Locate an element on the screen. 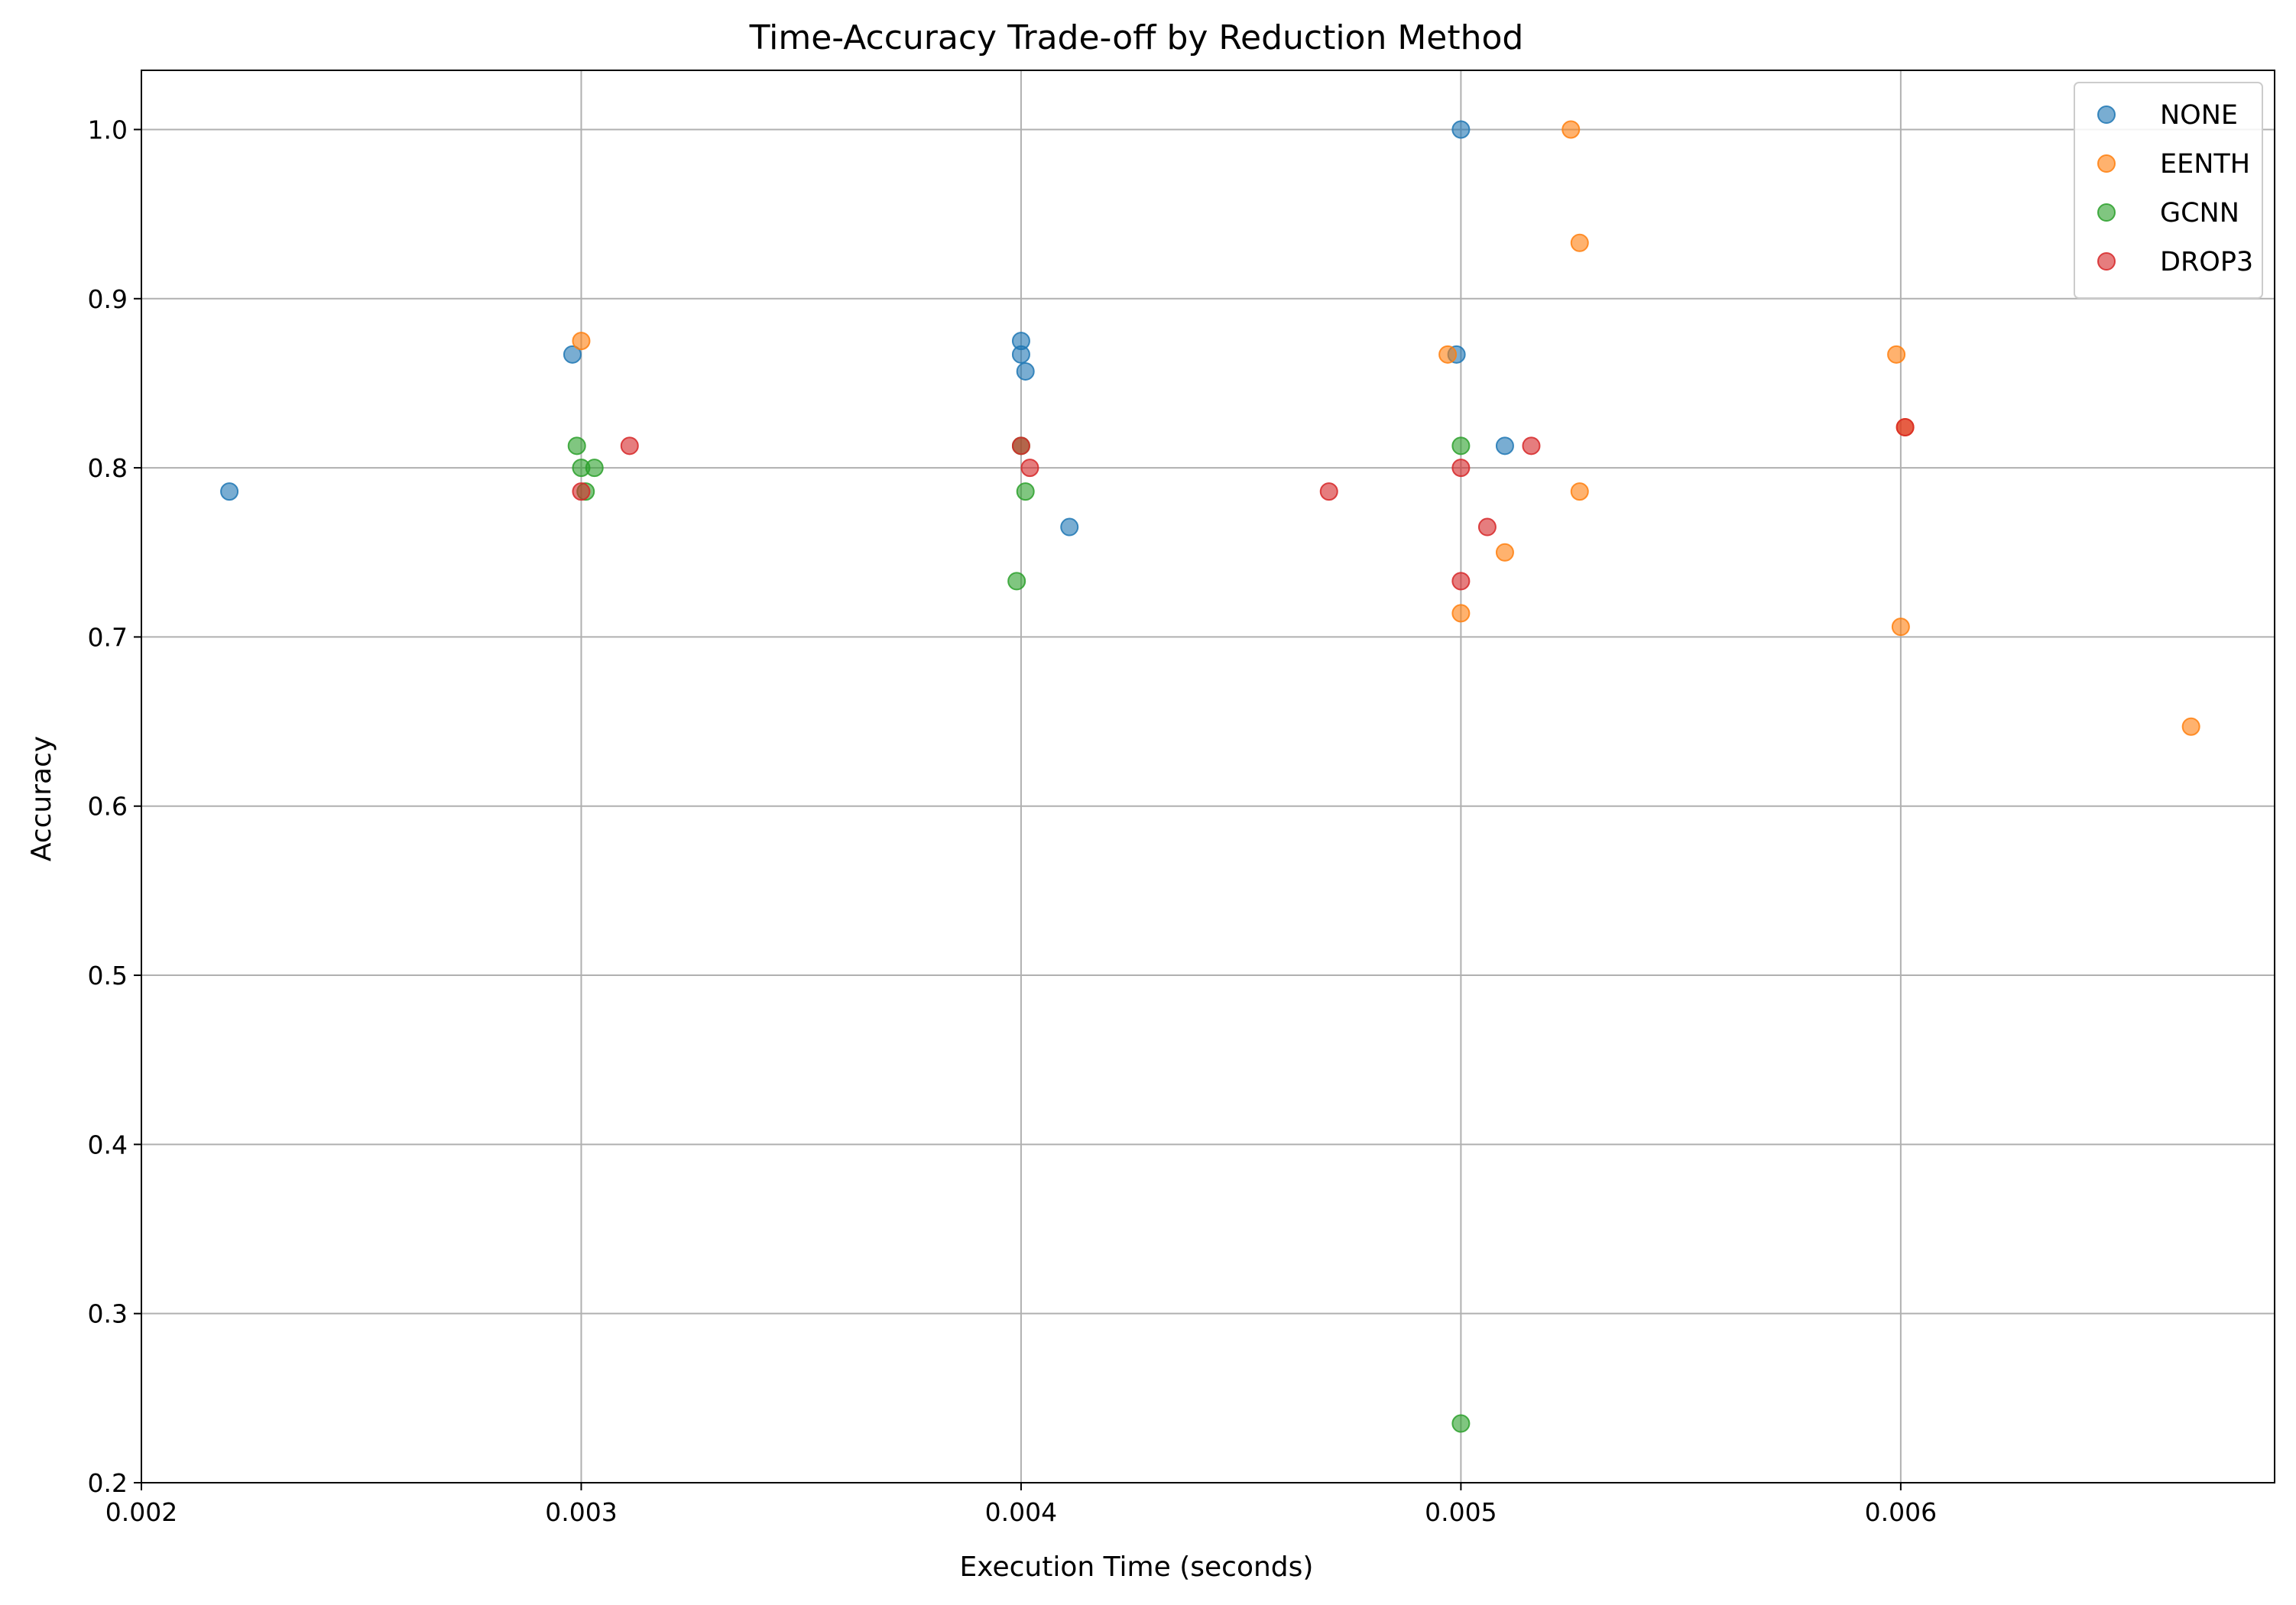 The image size is (2296, 1605). legend: NONE EENTH GCNN DROP3 is located at coordinates (2168, 190).